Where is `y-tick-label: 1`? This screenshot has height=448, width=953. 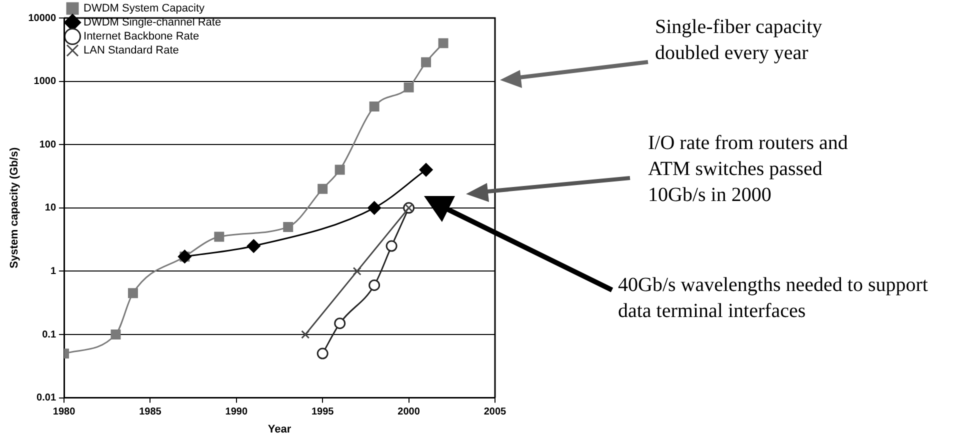 y-tick-label: 1 is located at coordinates (53, 271).